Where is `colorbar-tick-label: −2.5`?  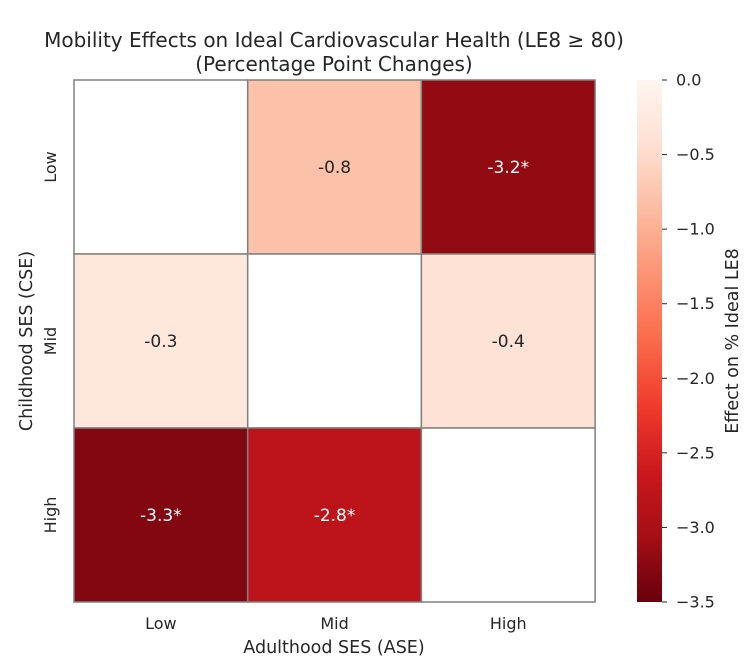 colorbar-tick-label: −2.5 is located at coordinates (695, 452).